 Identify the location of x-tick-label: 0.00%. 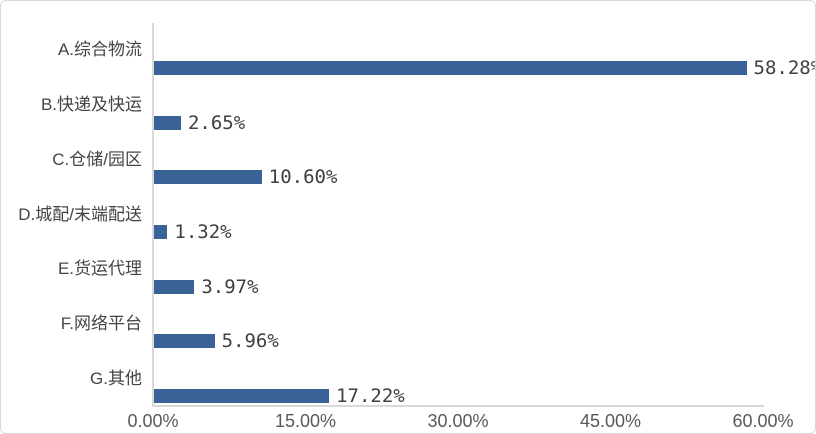
(153, 421).